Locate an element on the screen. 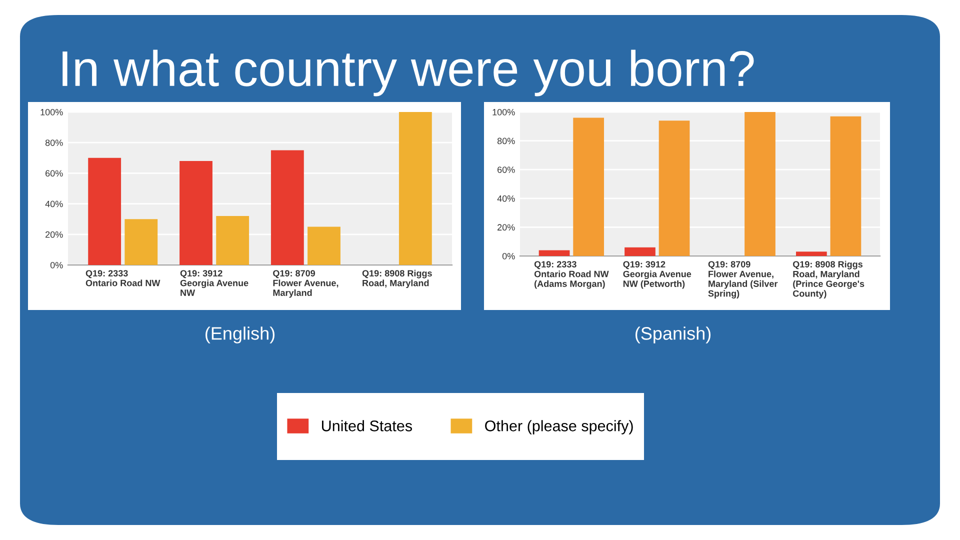  legend-label: Other (please specify) is located at coordinates (559, 427).